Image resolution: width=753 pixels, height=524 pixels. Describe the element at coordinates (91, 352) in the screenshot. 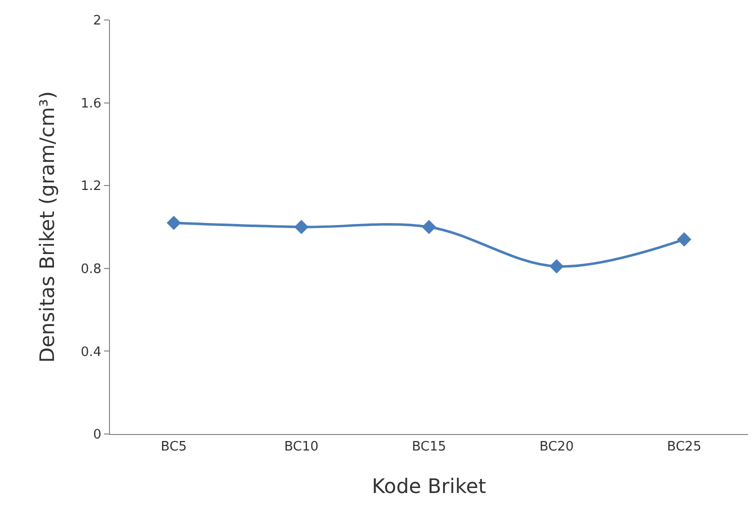

I see `y-tick-label: 0.4` at that location.